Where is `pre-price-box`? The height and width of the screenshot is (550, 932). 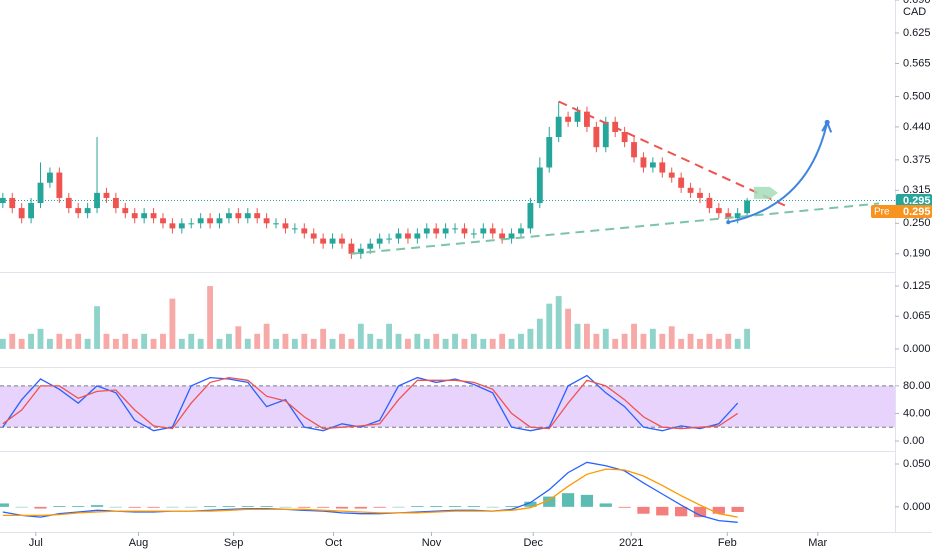
pre-price-box is located at coordinates (901, 211).